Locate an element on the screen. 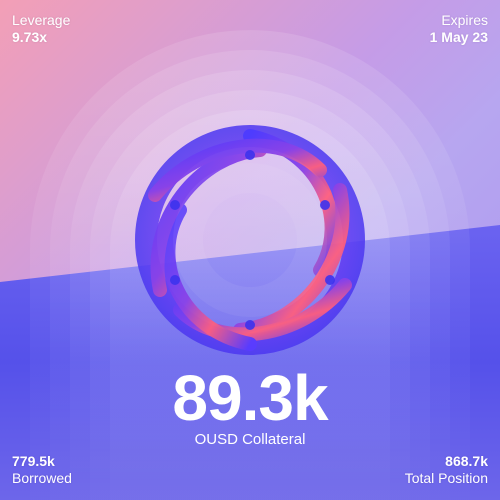 Image resolution: width=500 pixels, height=500 pixels. leverage-stat: Leverage 9.73x is located at coordinates (41, 29).